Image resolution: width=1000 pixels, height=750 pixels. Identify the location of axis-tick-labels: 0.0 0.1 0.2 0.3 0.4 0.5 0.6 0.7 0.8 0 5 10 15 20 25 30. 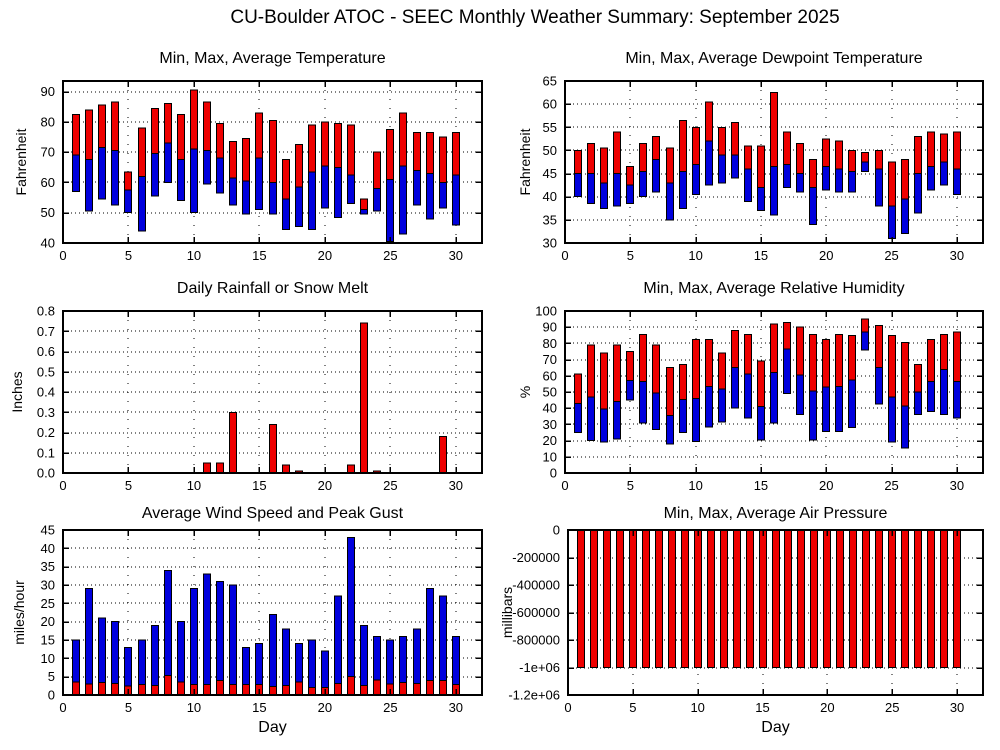
(250, 399).